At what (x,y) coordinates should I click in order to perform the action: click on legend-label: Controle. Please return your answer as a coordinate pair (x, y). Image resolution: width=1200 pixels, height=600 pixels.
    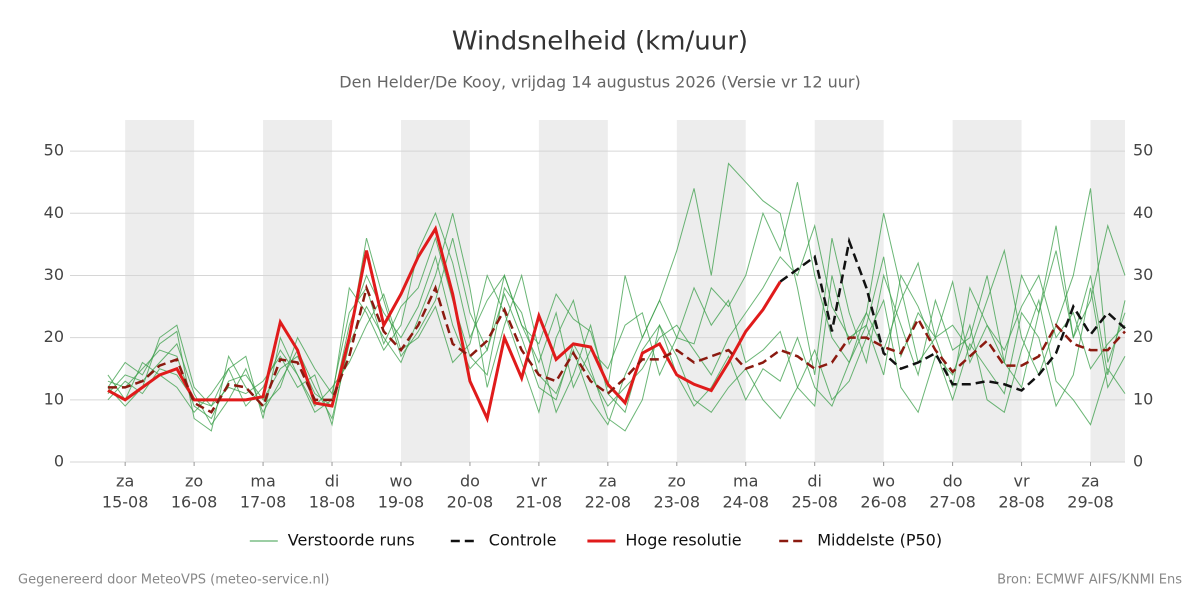
    Looking at the image, I should click on (523, 540).